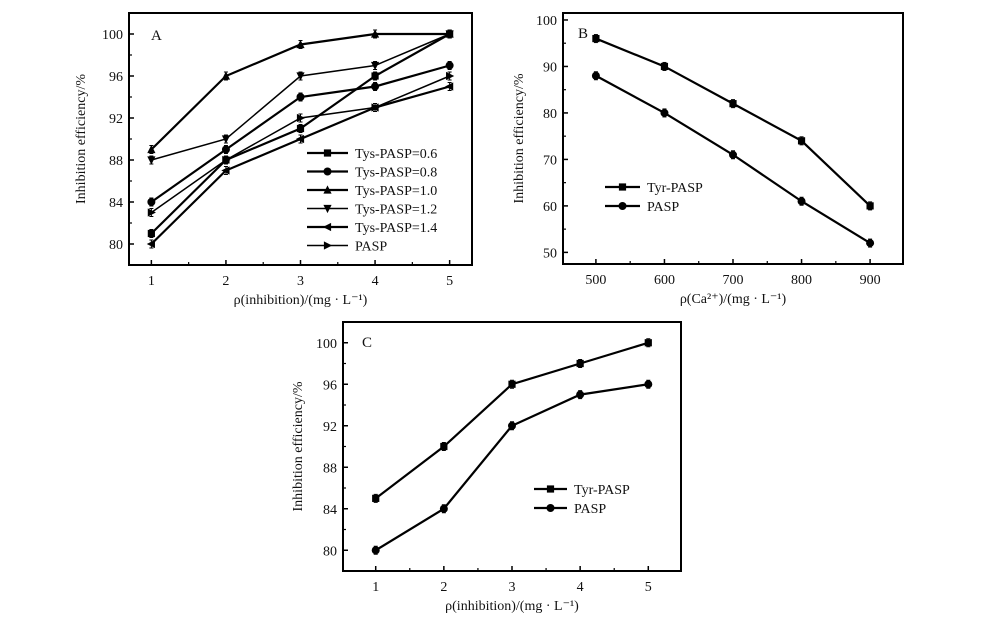 Image resolution: width=1000 pixels, height=625 pixels. What do you see at coordinates (330, 385) in the screenshot?
I see `y-tick-label: 96` at bounding box center [330, 385].